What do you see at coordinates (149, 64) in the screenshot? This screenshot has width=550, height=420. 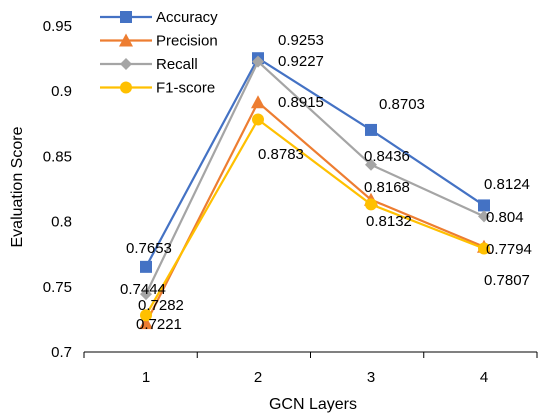 I see `legend-item: Recall` at bounding box center [149, 64].